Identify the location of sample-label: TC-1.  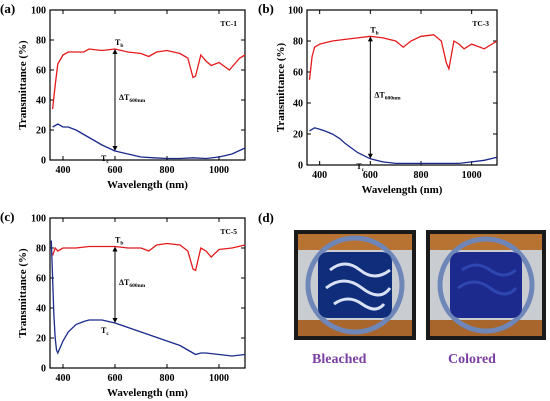
(228, 23).